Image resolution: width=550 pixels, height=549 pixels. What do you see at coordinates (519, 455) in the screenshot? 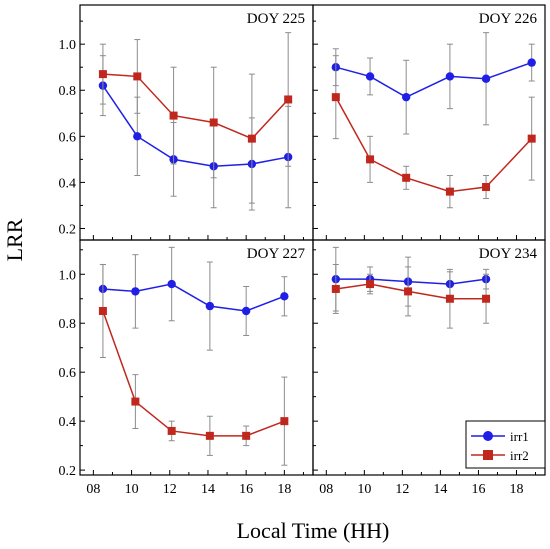
I see `legend-label: irr2` at bounding box center [519, 455].